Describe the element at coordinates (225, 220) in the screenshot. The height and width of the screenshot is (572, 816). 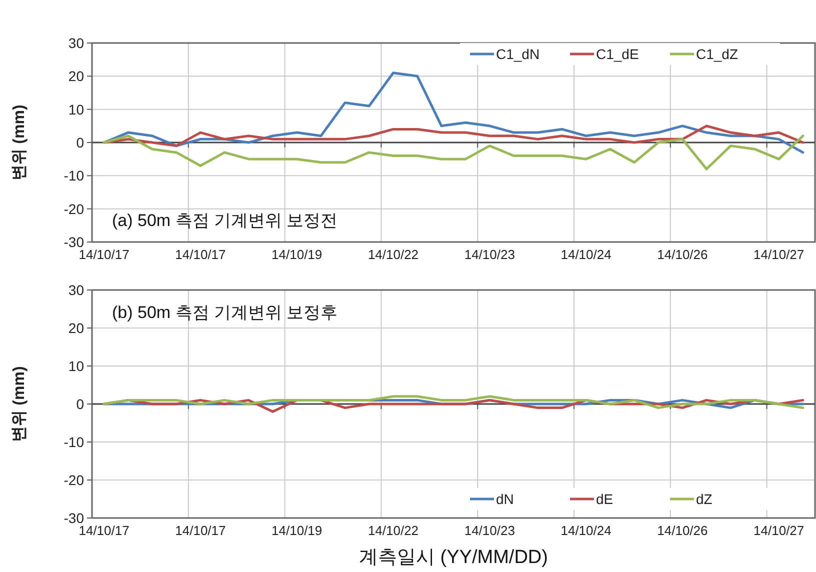
I see `annotation: (a) 50m 측점 기계변위 보정전` at that location.